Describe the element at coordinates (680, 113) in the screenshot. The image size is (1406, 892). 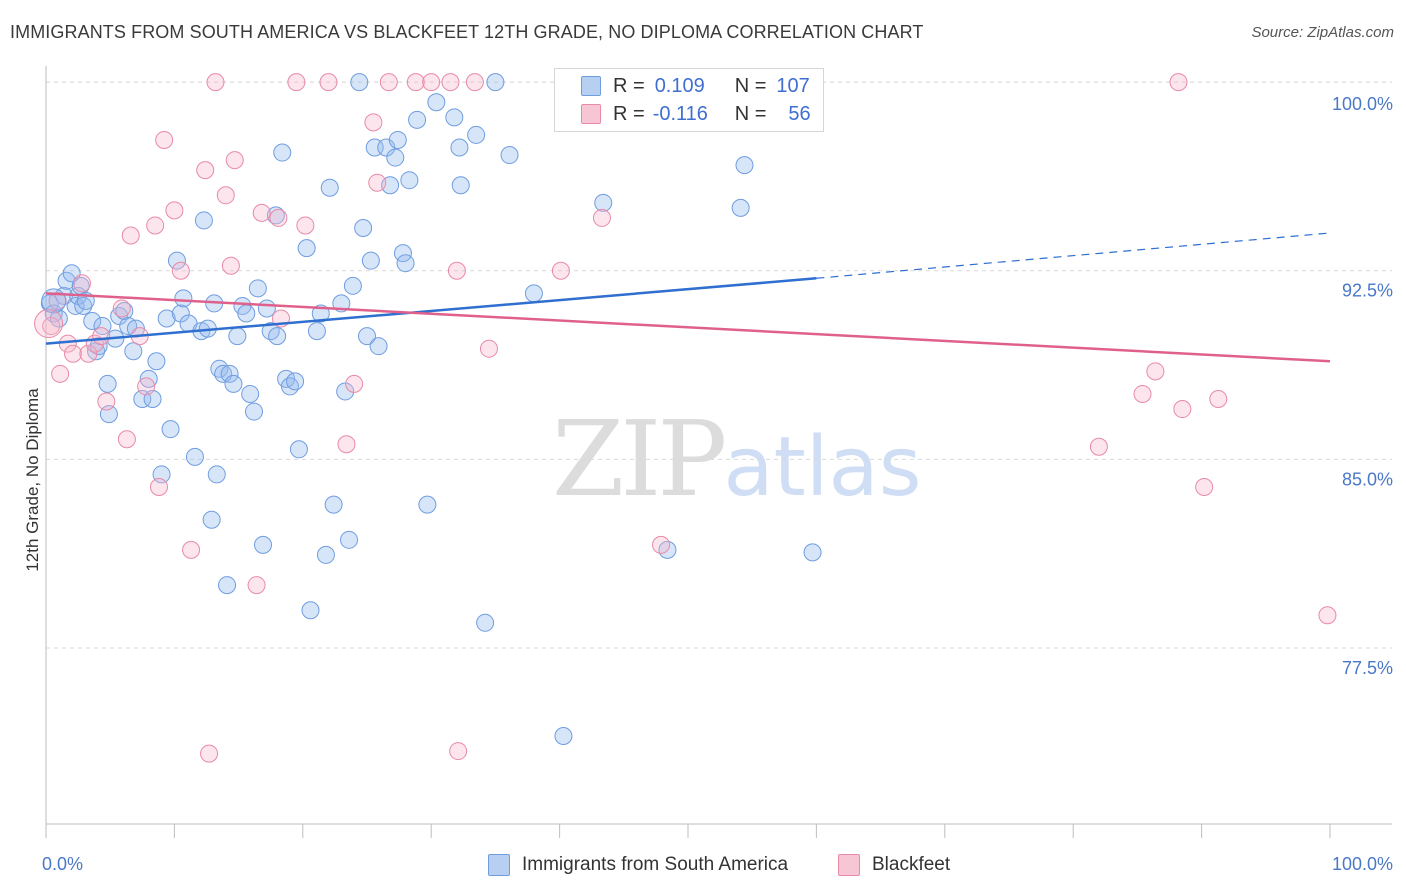
I see `legend-r-value: -0.116` at that location.